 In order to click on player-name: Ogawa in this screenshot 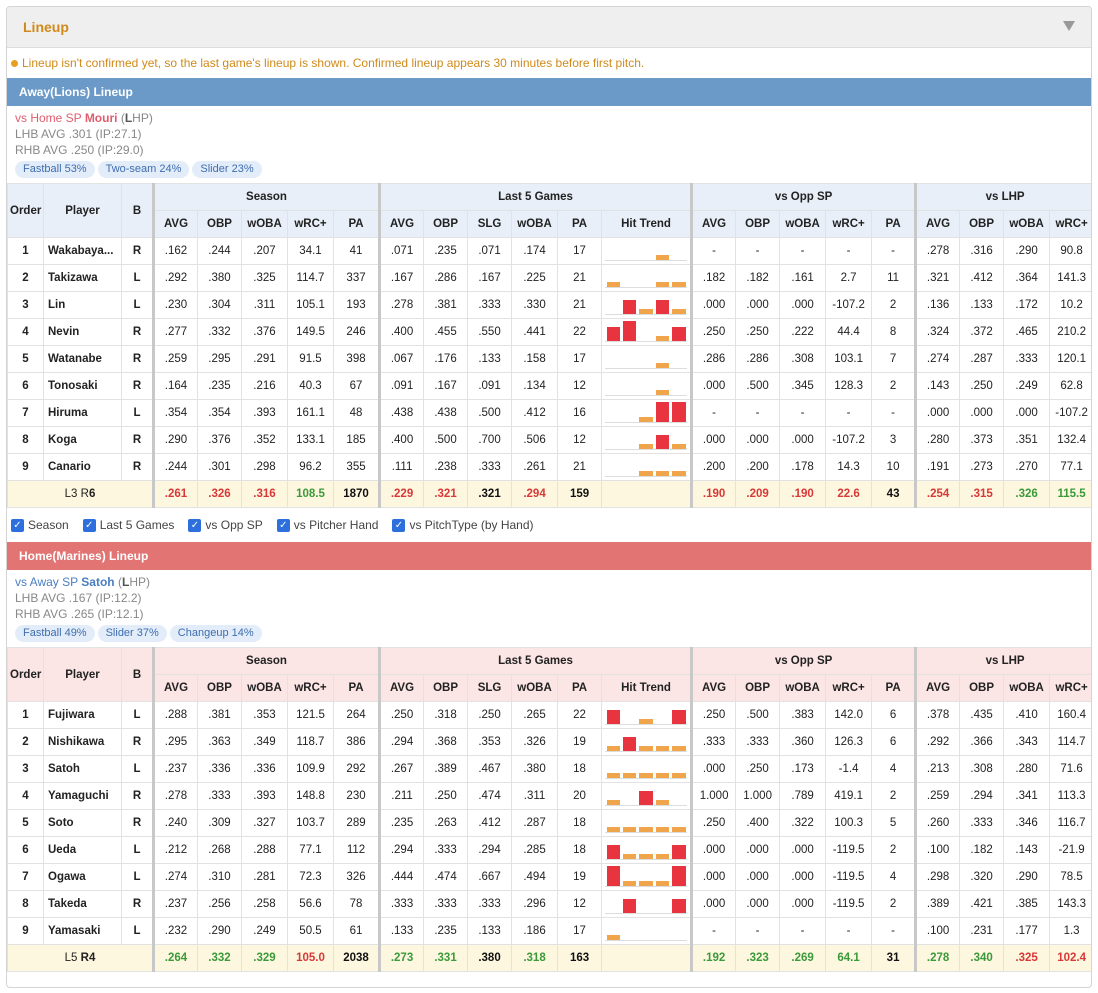, I will do `click(82, 877)`.